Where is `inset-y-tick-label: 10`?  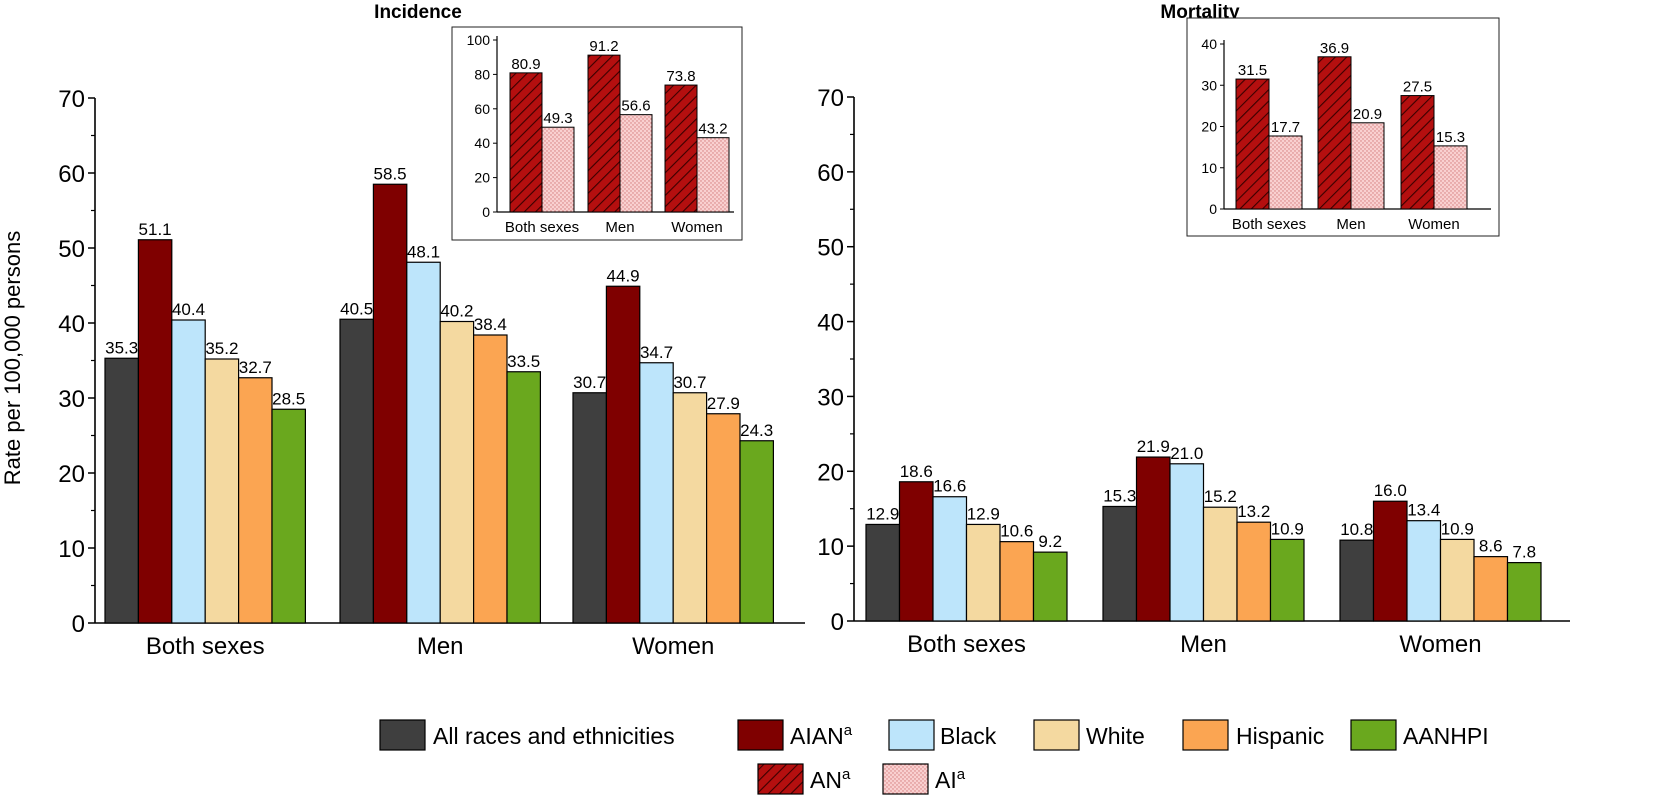
inset-y-tick-label: 10 is located at coordinates (1209, 168).